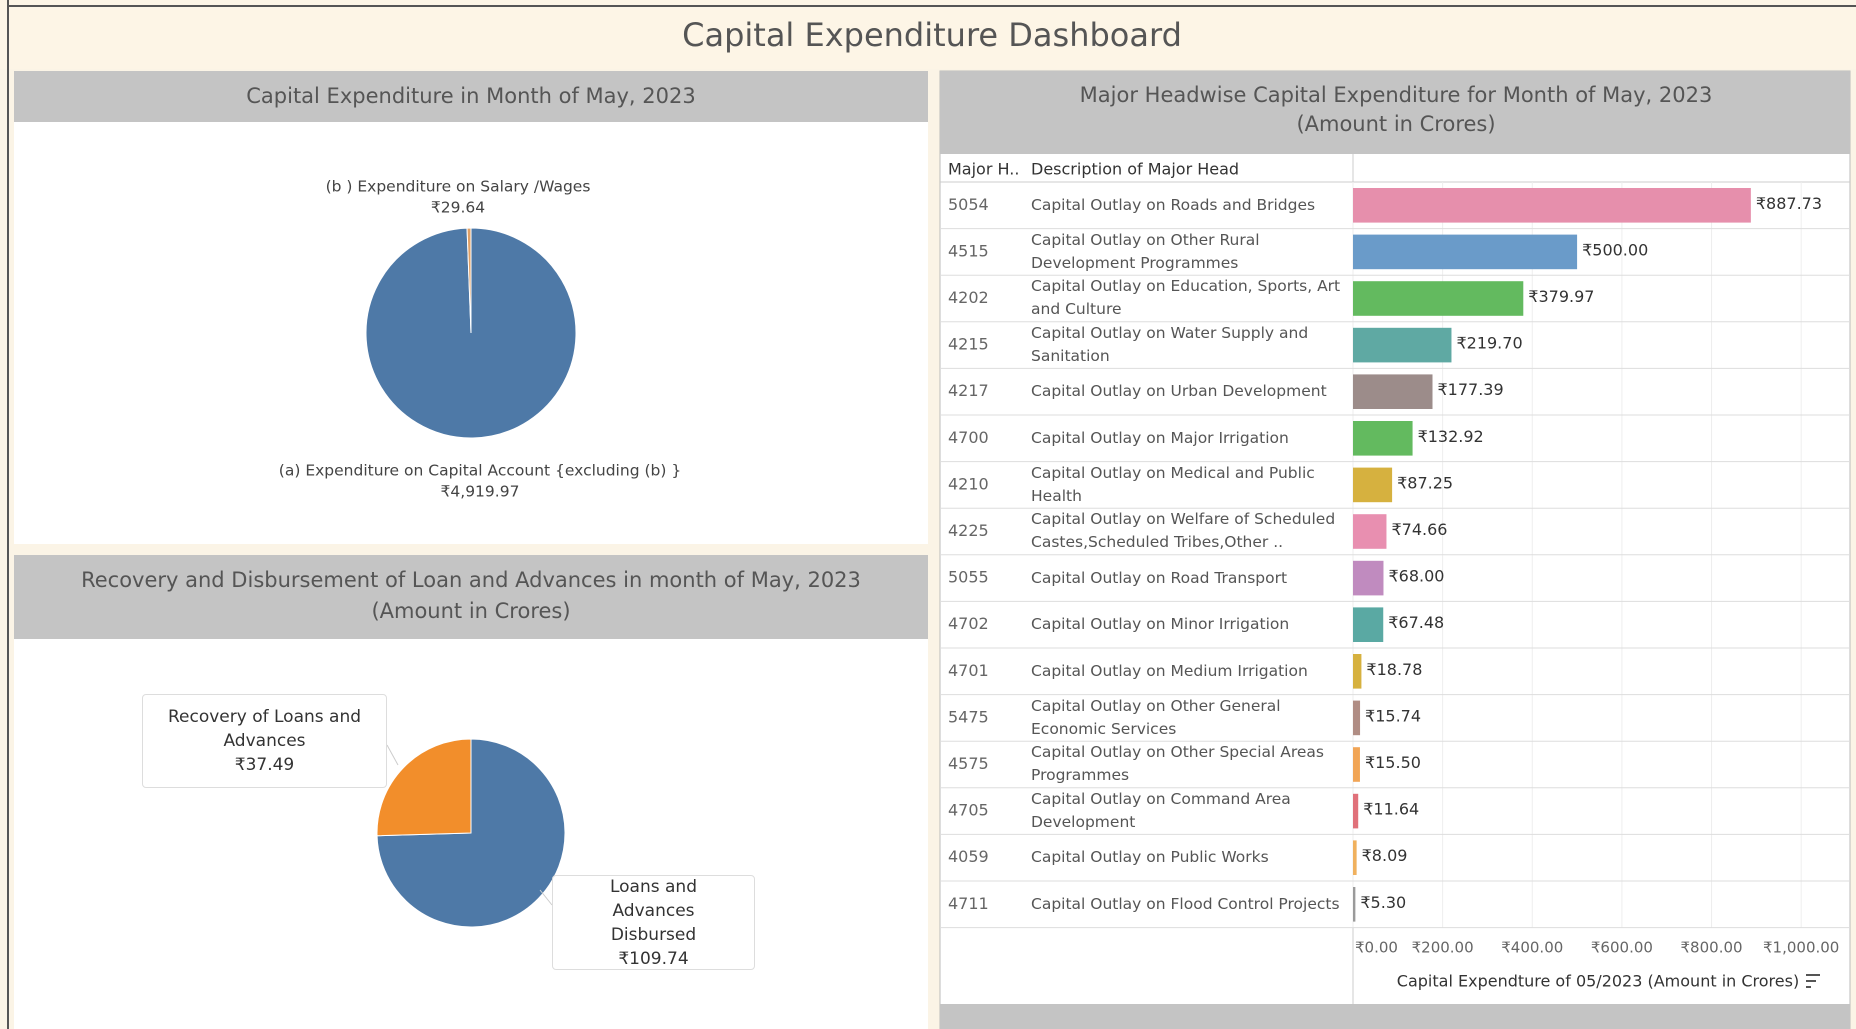 This screenshot has height=1029, width=1856. I want to click on value-label: ₹500.00, so click(1615, 249).